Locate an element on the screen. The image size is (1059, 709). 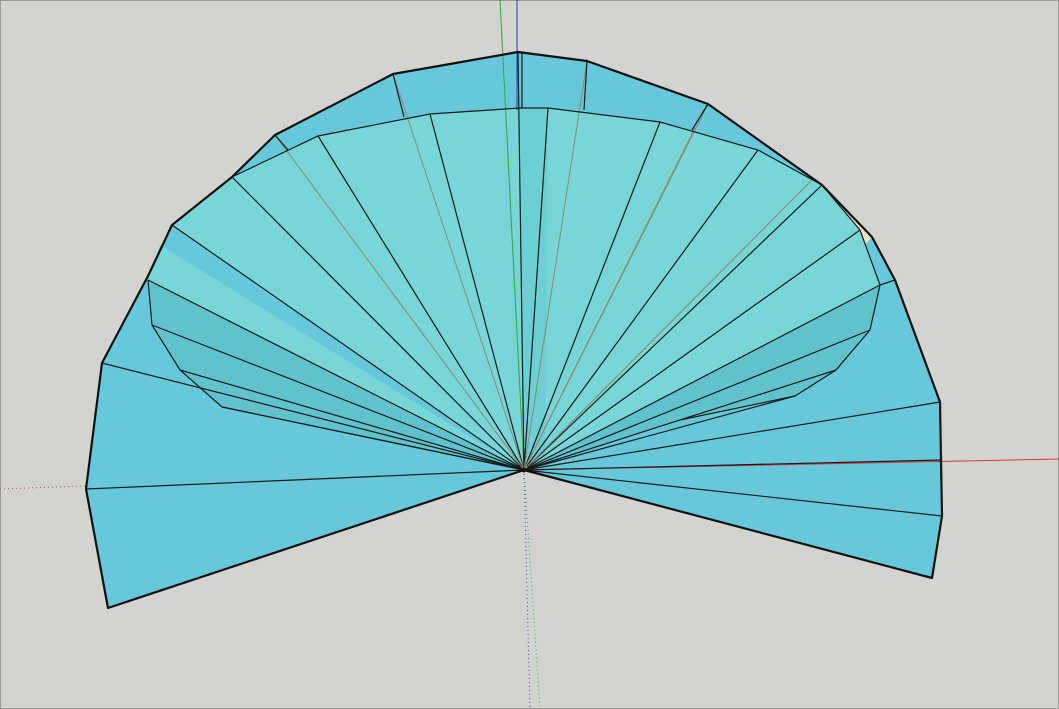
inner-shade is located at coordinates (534, 289).